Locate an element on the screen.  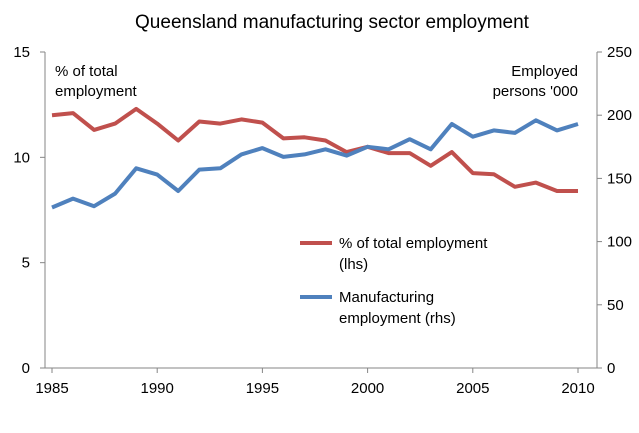
legend-label: (lhs) is located at coordinates (353, 264).